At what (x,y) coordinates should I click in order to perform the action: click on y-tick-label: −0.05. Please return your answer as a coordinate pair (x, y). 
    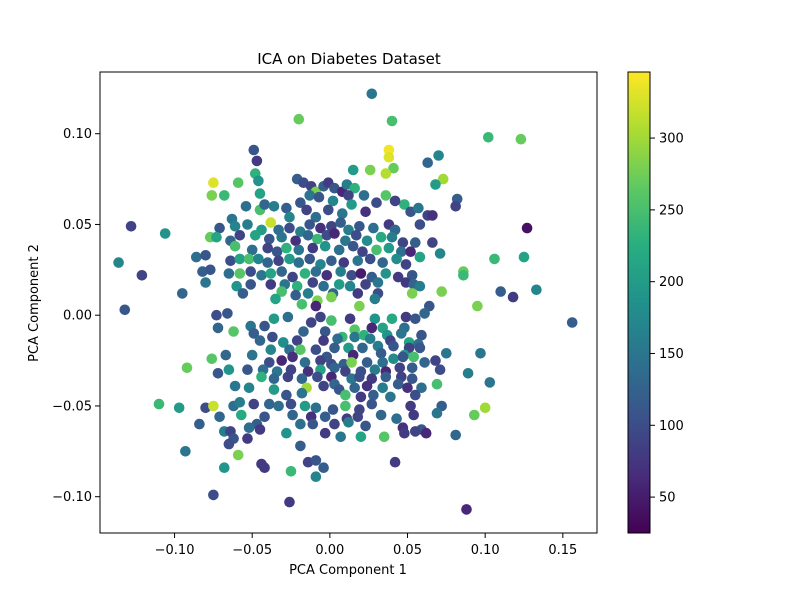
    Looking at the image, I should click on (72, 406).